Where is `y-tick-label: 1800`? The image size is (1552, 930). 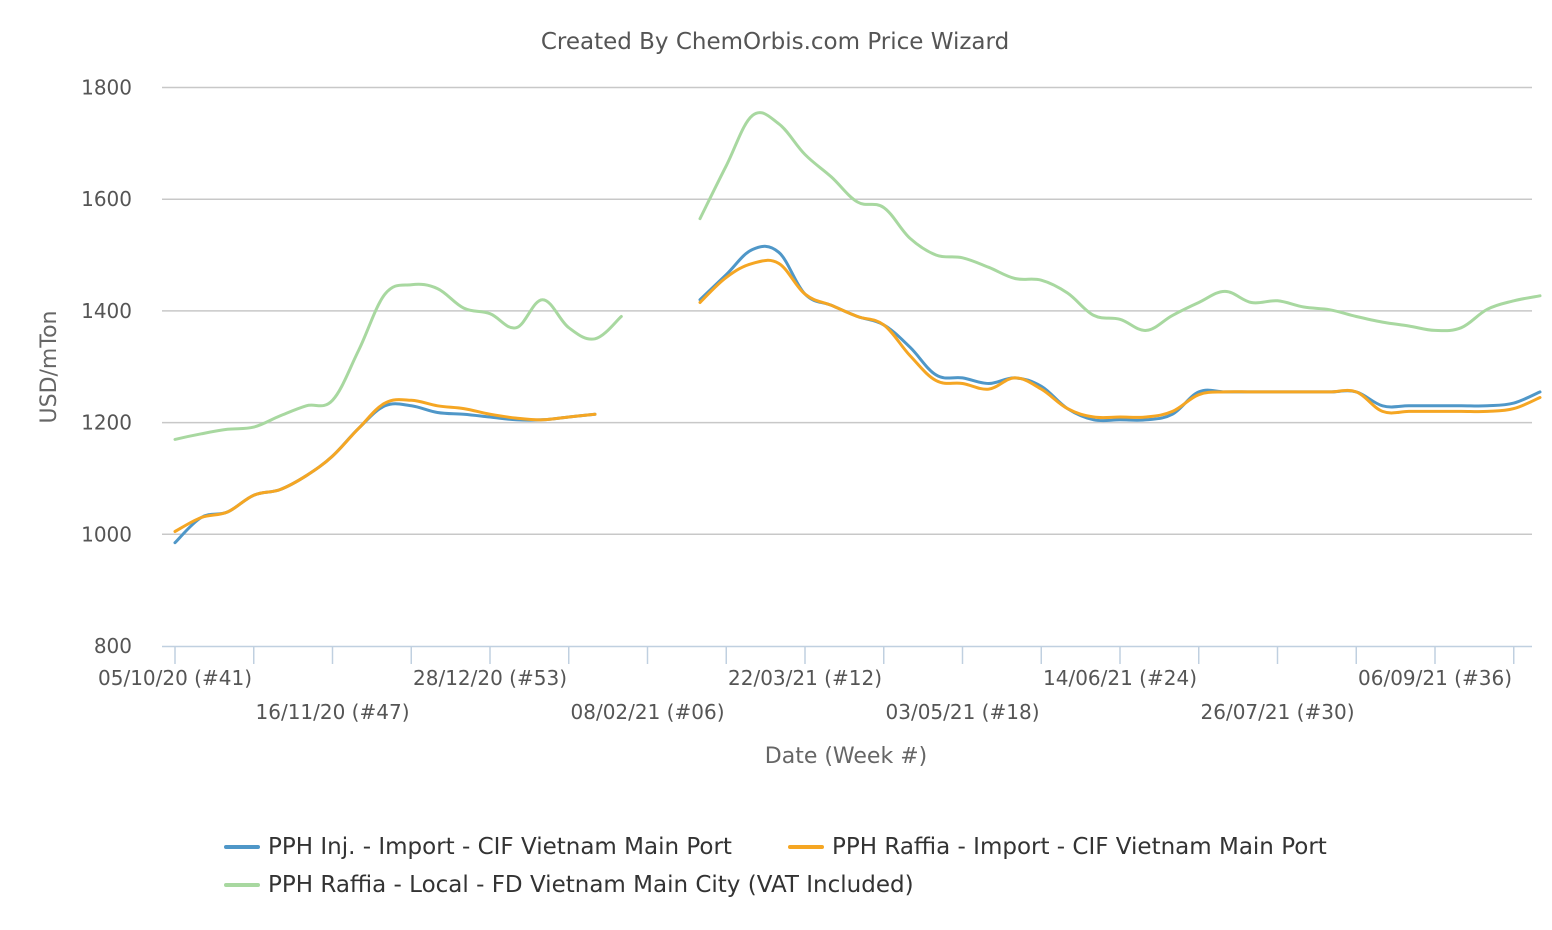 y-tick-label: 1800 is located at coordinates (106, 88).